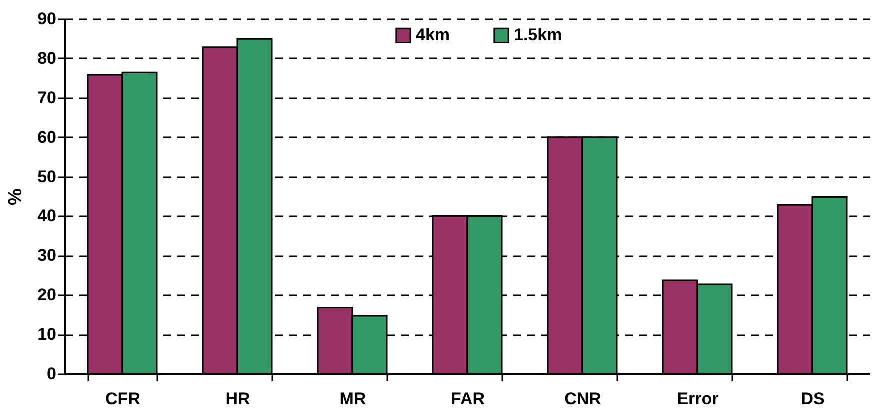 This screenshot has width=882, height=413. What do you see at coordinates (47, 256) in the screenshot?
I see `y-tick-label: 30` at bounding box center [47, 256].